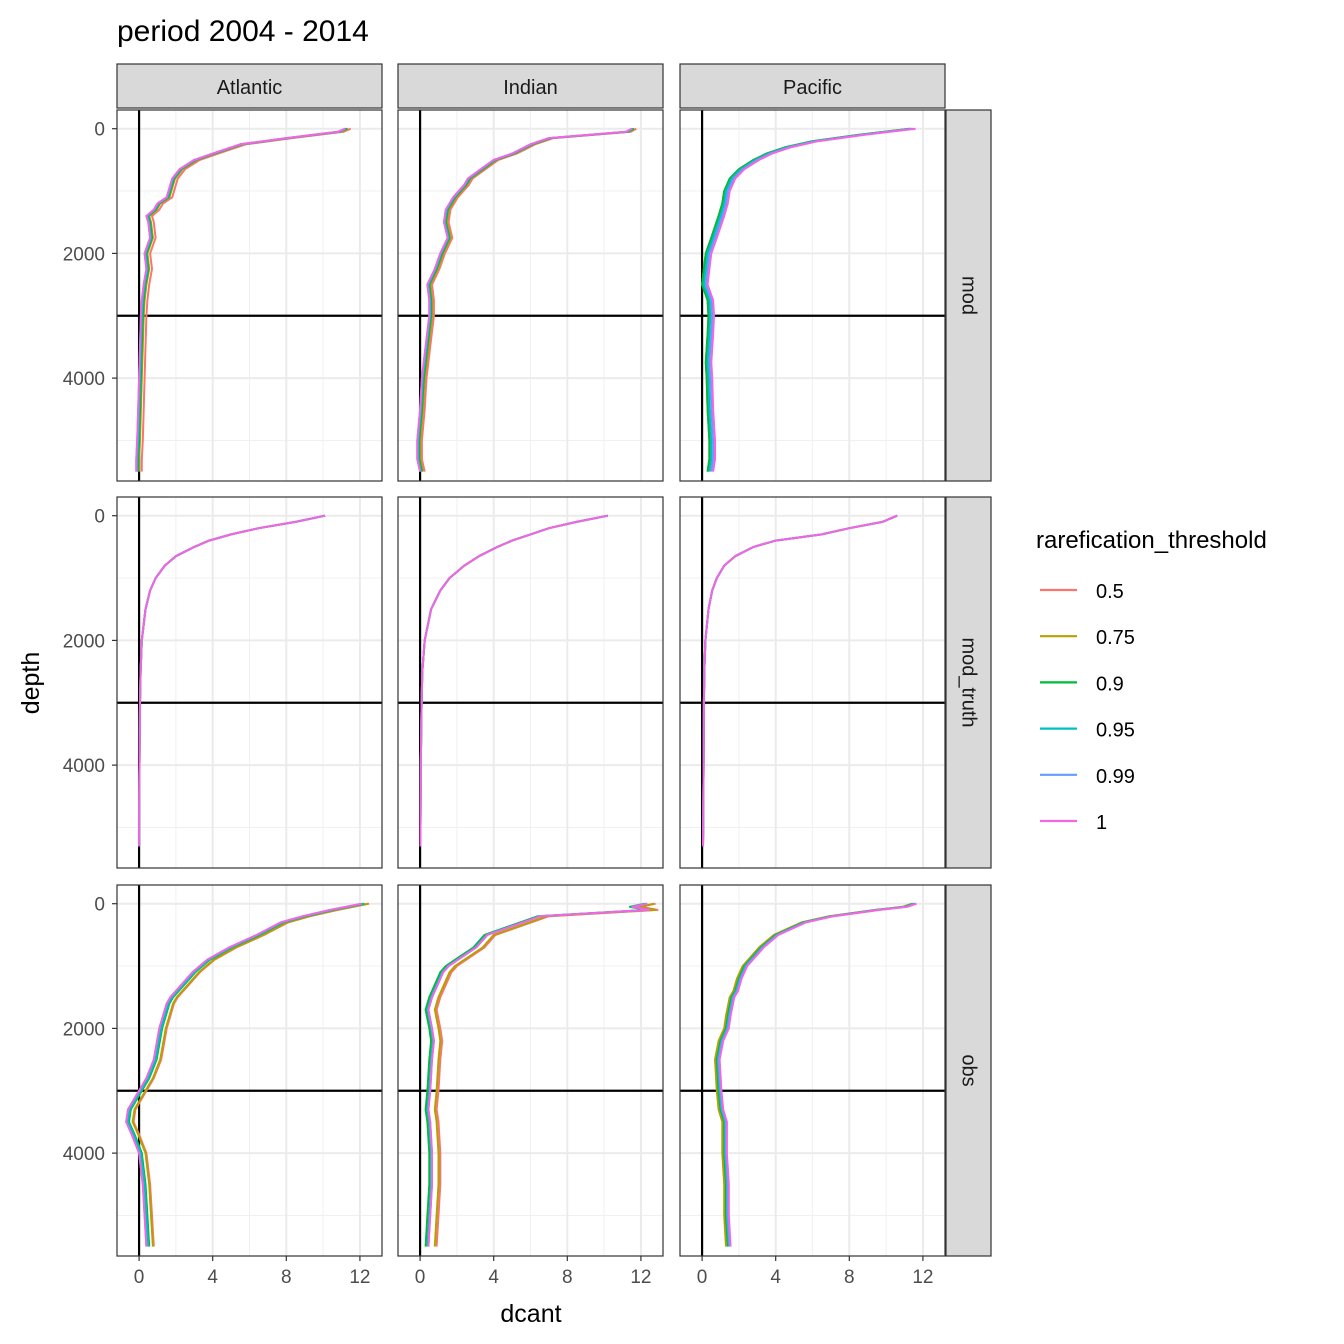 This screenshot has width=1344, height=1344. I want to click on panel-mod-truth-pacific, so click(812, 682).